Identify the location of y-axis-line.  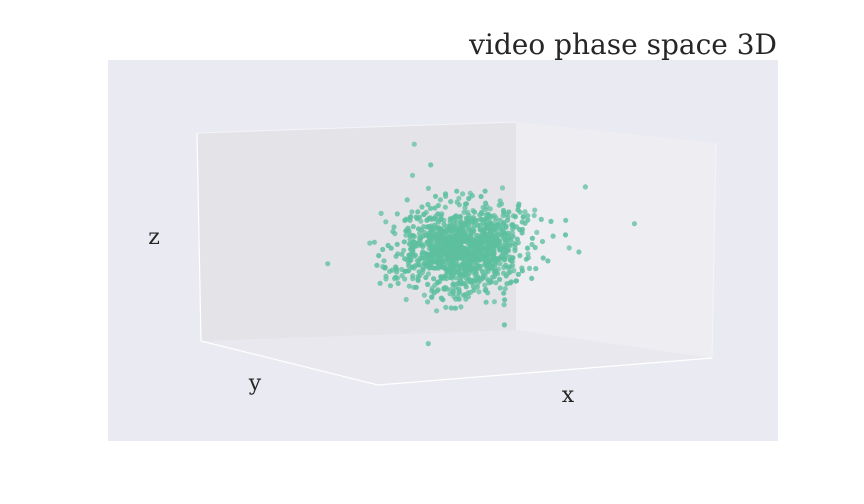
(289, 363).